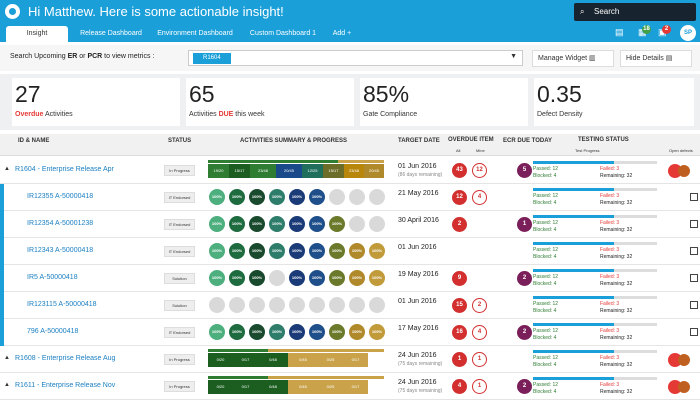 This screenshot has height=402, width=700. Describe the element at coordinates (60, 250) in the screenshot. I see `row-id-link: IR12343 A-50000418` at that location.